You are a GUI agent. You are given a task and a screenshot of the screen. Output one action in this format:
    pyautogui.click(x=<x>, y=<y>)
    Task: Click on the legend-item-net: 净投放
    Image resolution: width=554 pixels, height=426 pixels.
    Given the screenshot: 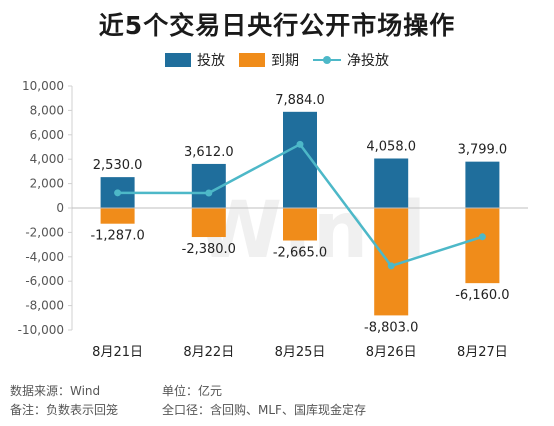 What is the action you would take?
    pyautogui.click(x=351, y=60)
    